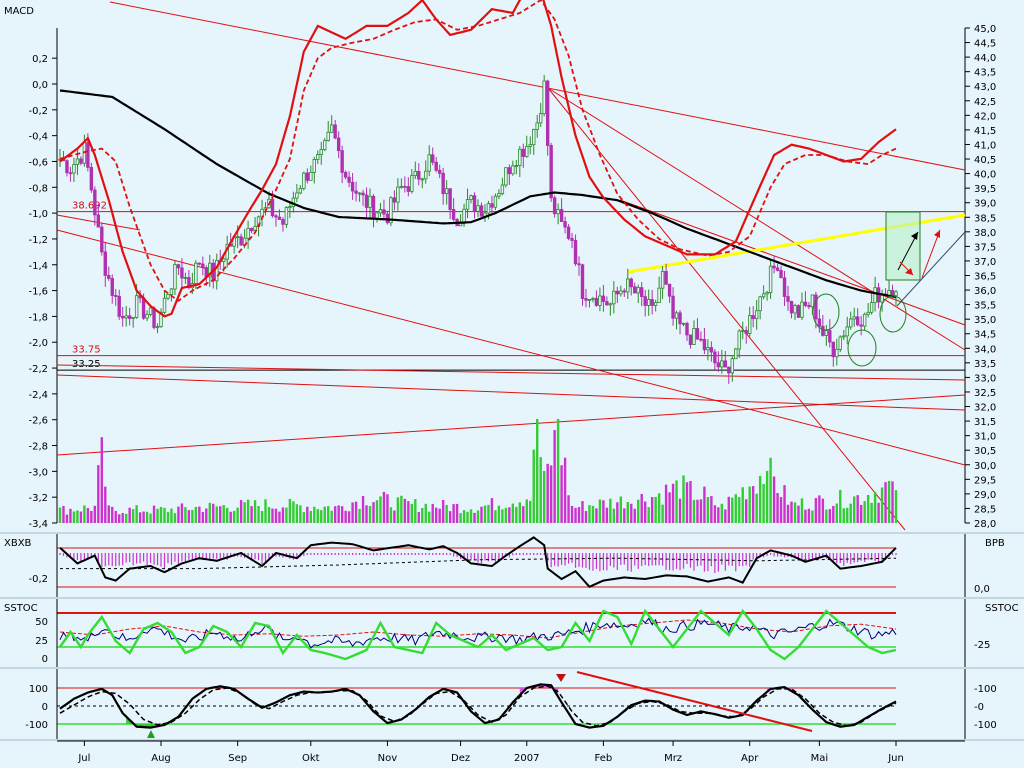 Image resolution: width=1024 pixels, height=768 pixels. What do you see at coordinates (985, 87) in the screenshot?
I see `price-tick-label: 43,0` at bounding box center [985, 87].